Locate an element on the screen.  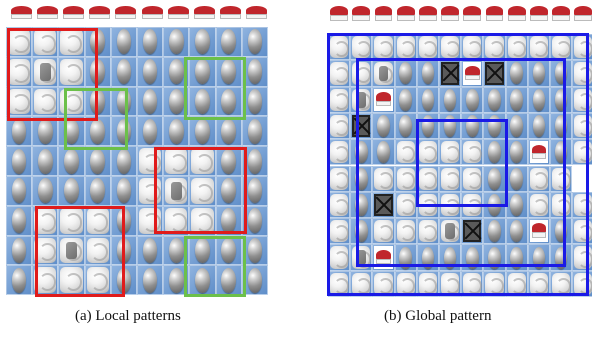
red-box-top-left is located at coordinates (52, 74).